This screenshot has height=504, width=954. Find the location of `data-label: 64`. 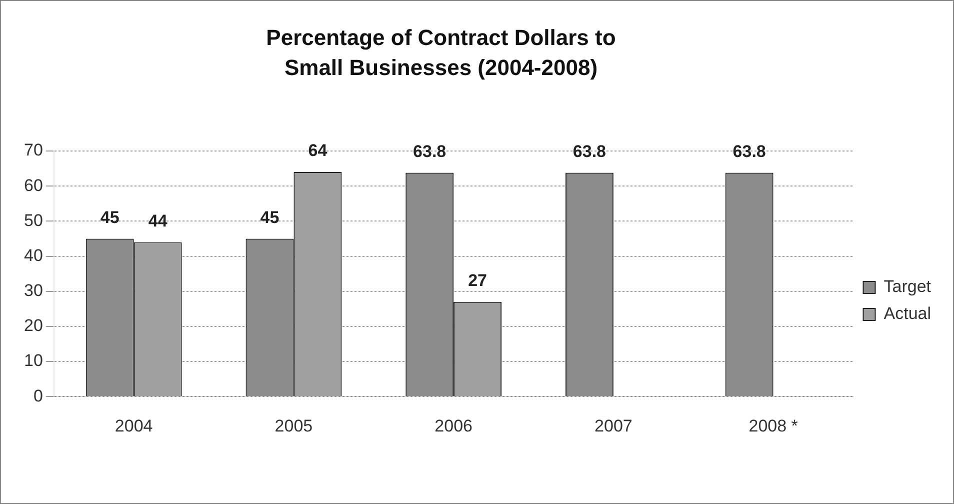

data-label: 64 is located at coordinates (318, 150).